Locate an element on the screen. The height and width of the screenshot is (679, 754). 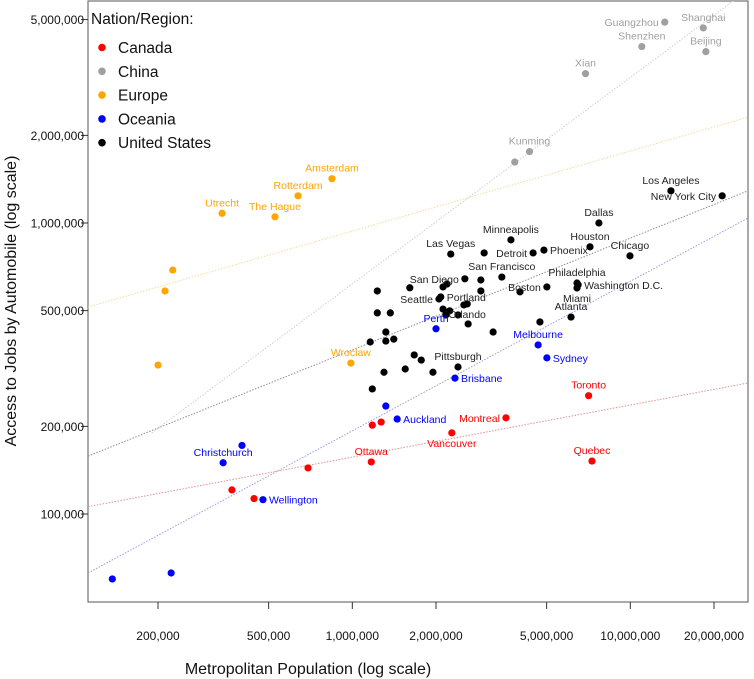
legend-marker-united-states is located at coordinates (102, 142).